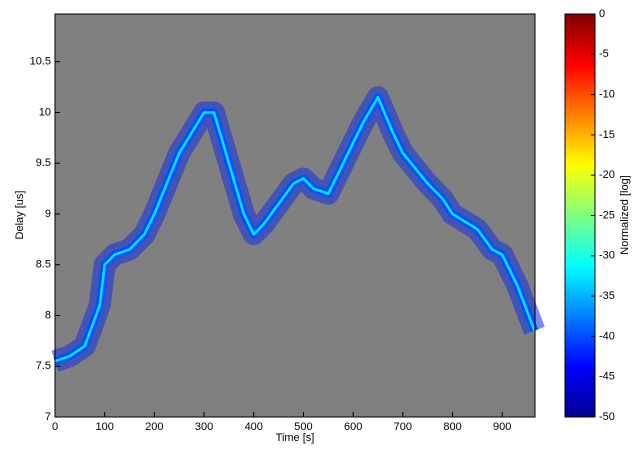 The width and height of the screenshot is (639, 457). Describe the element at coordinates (43, 163) in the screenshot. I see `y-tick-label: 9.5` at that location.